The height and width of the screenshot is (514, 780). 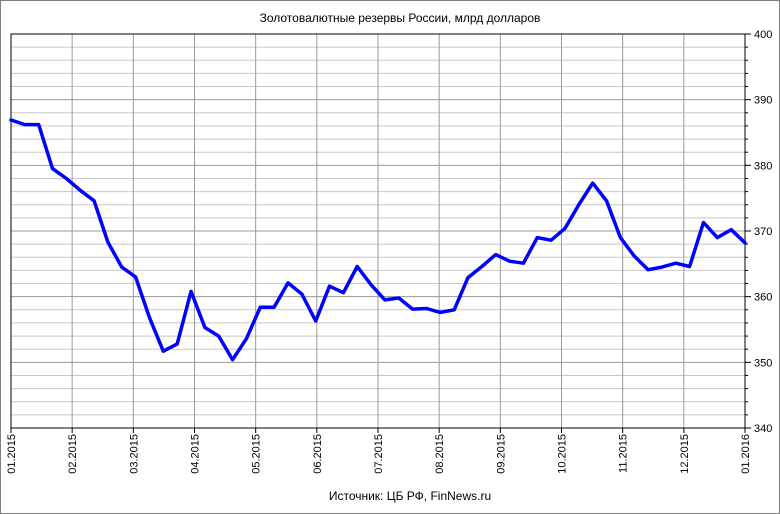 What do you see at coordinates (624, 453) in the screenshot?
I see `x-tick-label: 11.2015` at bounding box center [624, 453].